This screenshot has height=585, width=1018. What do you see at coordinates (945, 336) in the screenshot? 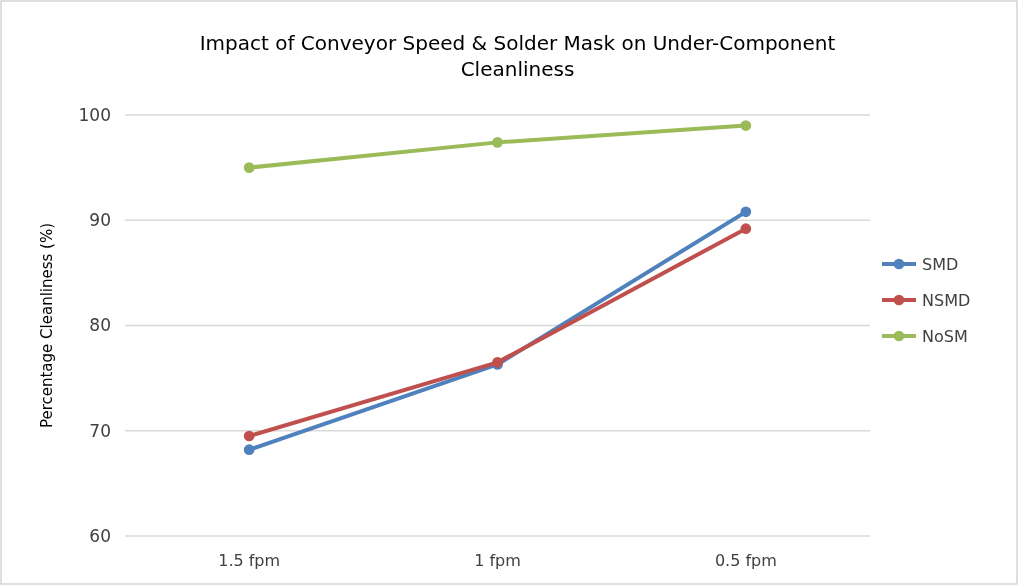
I see `legend-label: NoSM` at bounding box center [945, 336].